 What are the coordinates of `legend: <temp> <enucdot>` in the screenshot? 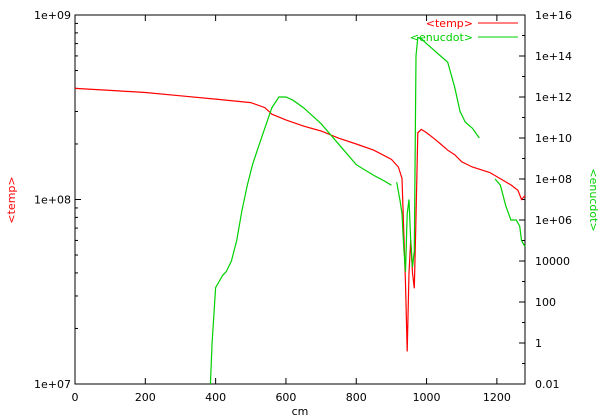 It's located at (464, 30).